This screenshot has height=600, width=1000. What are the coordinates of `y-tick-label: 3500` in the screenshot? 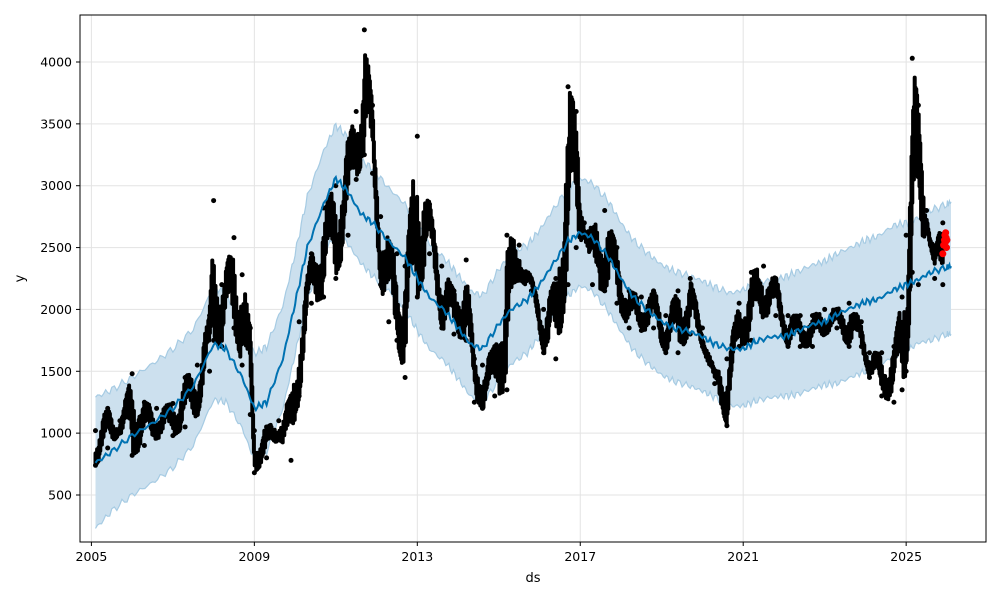 It's located at (56, 123).